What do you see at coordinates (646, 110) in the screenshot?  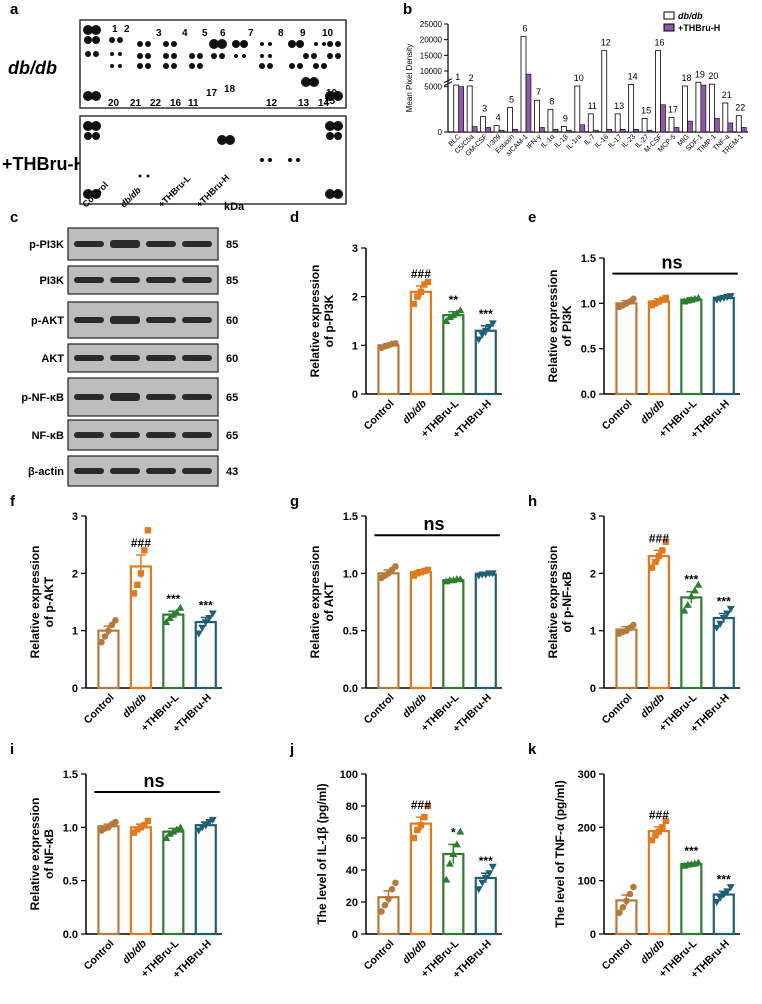 I see `bar-number-label: 15` at bounding box center [646, 110].